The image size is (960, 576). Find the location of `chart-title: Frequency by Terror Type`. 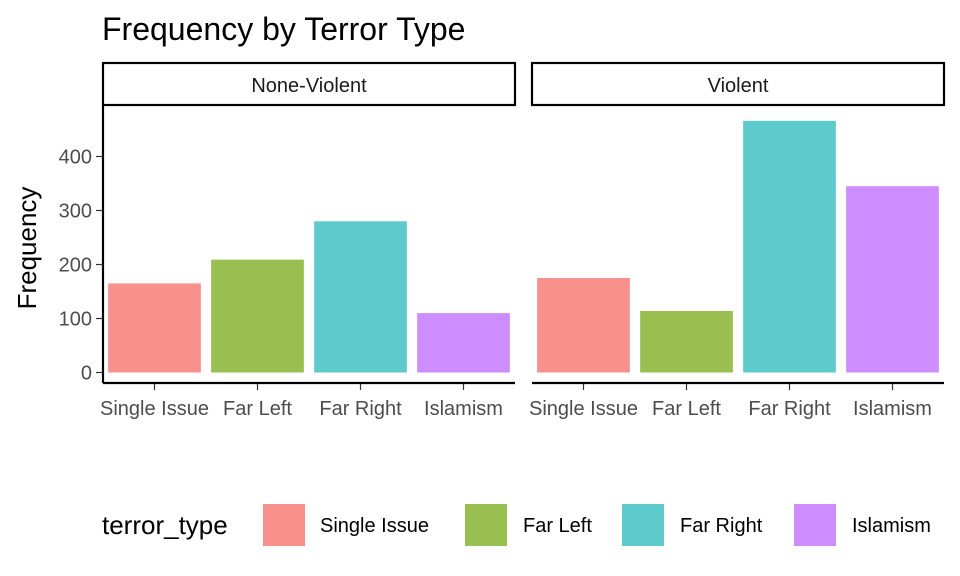

chart-title: Frequency by Terror Type is located at coordinates (283, 29).